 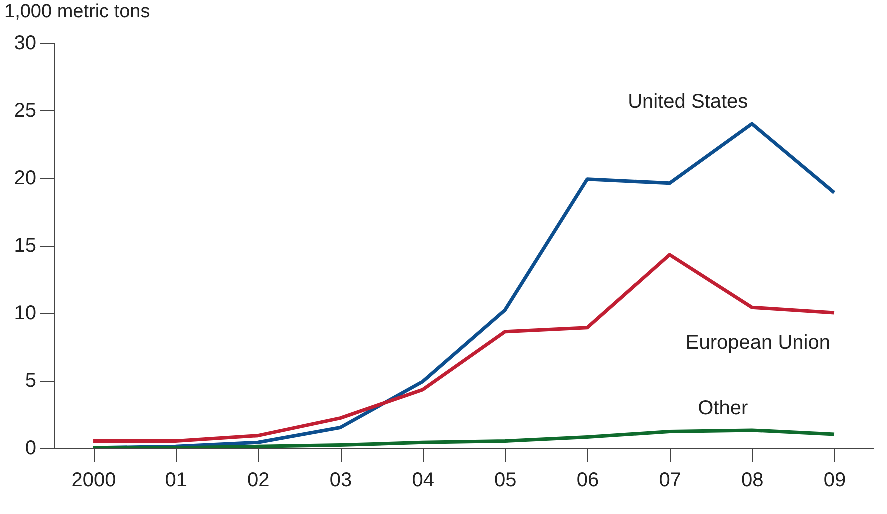 What do you see at coordinates (464, 438) in the screenshot?
I see `line-series` at bounding box center [464, 438].